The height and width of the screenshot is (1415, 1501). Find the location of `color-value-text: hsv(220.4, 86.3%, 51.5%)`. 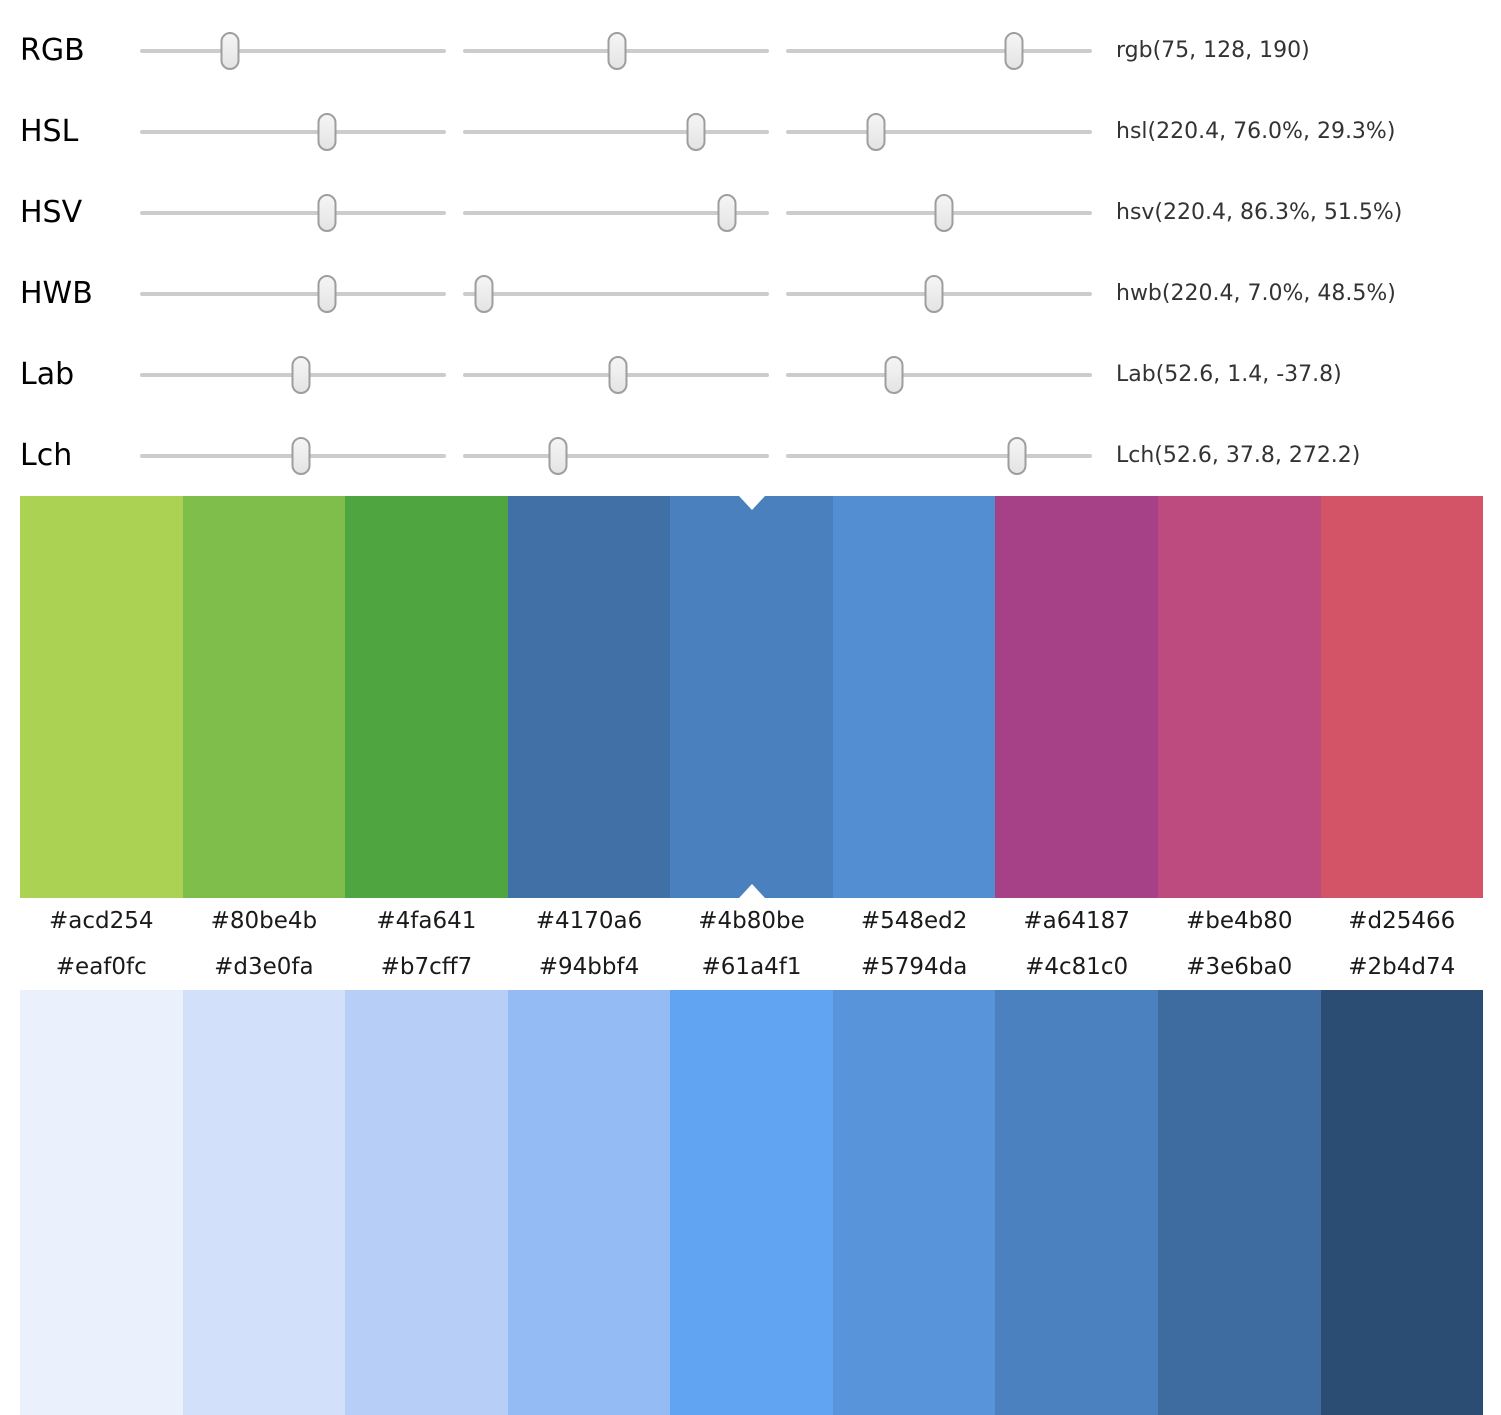

color-value-text: hsv(220.4, 86.3%, 51.5%) is located at coordinates (1259, 212).